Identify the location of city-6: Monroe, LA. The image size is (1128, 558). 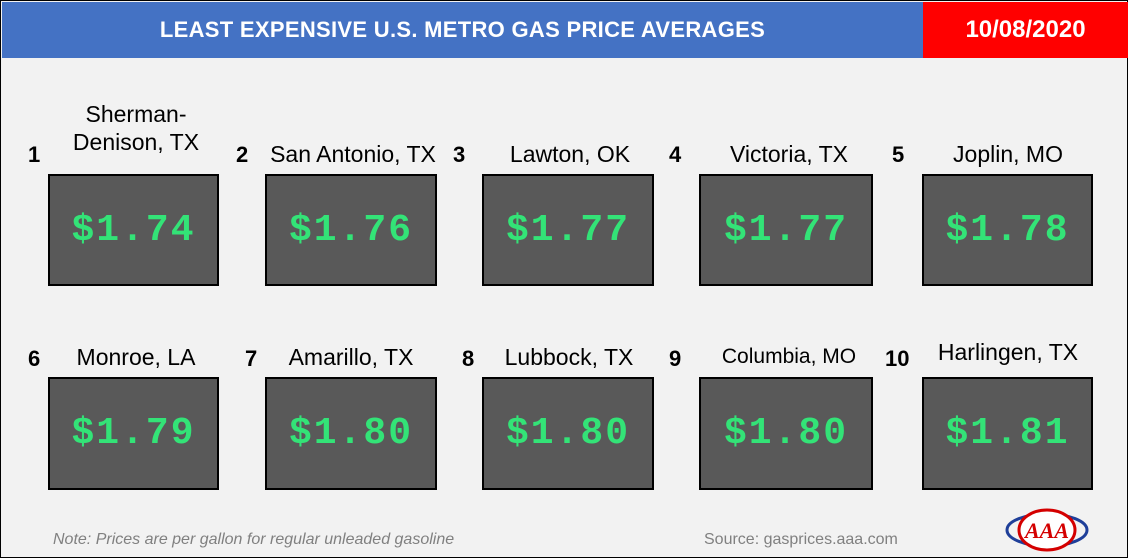
(136, 357).